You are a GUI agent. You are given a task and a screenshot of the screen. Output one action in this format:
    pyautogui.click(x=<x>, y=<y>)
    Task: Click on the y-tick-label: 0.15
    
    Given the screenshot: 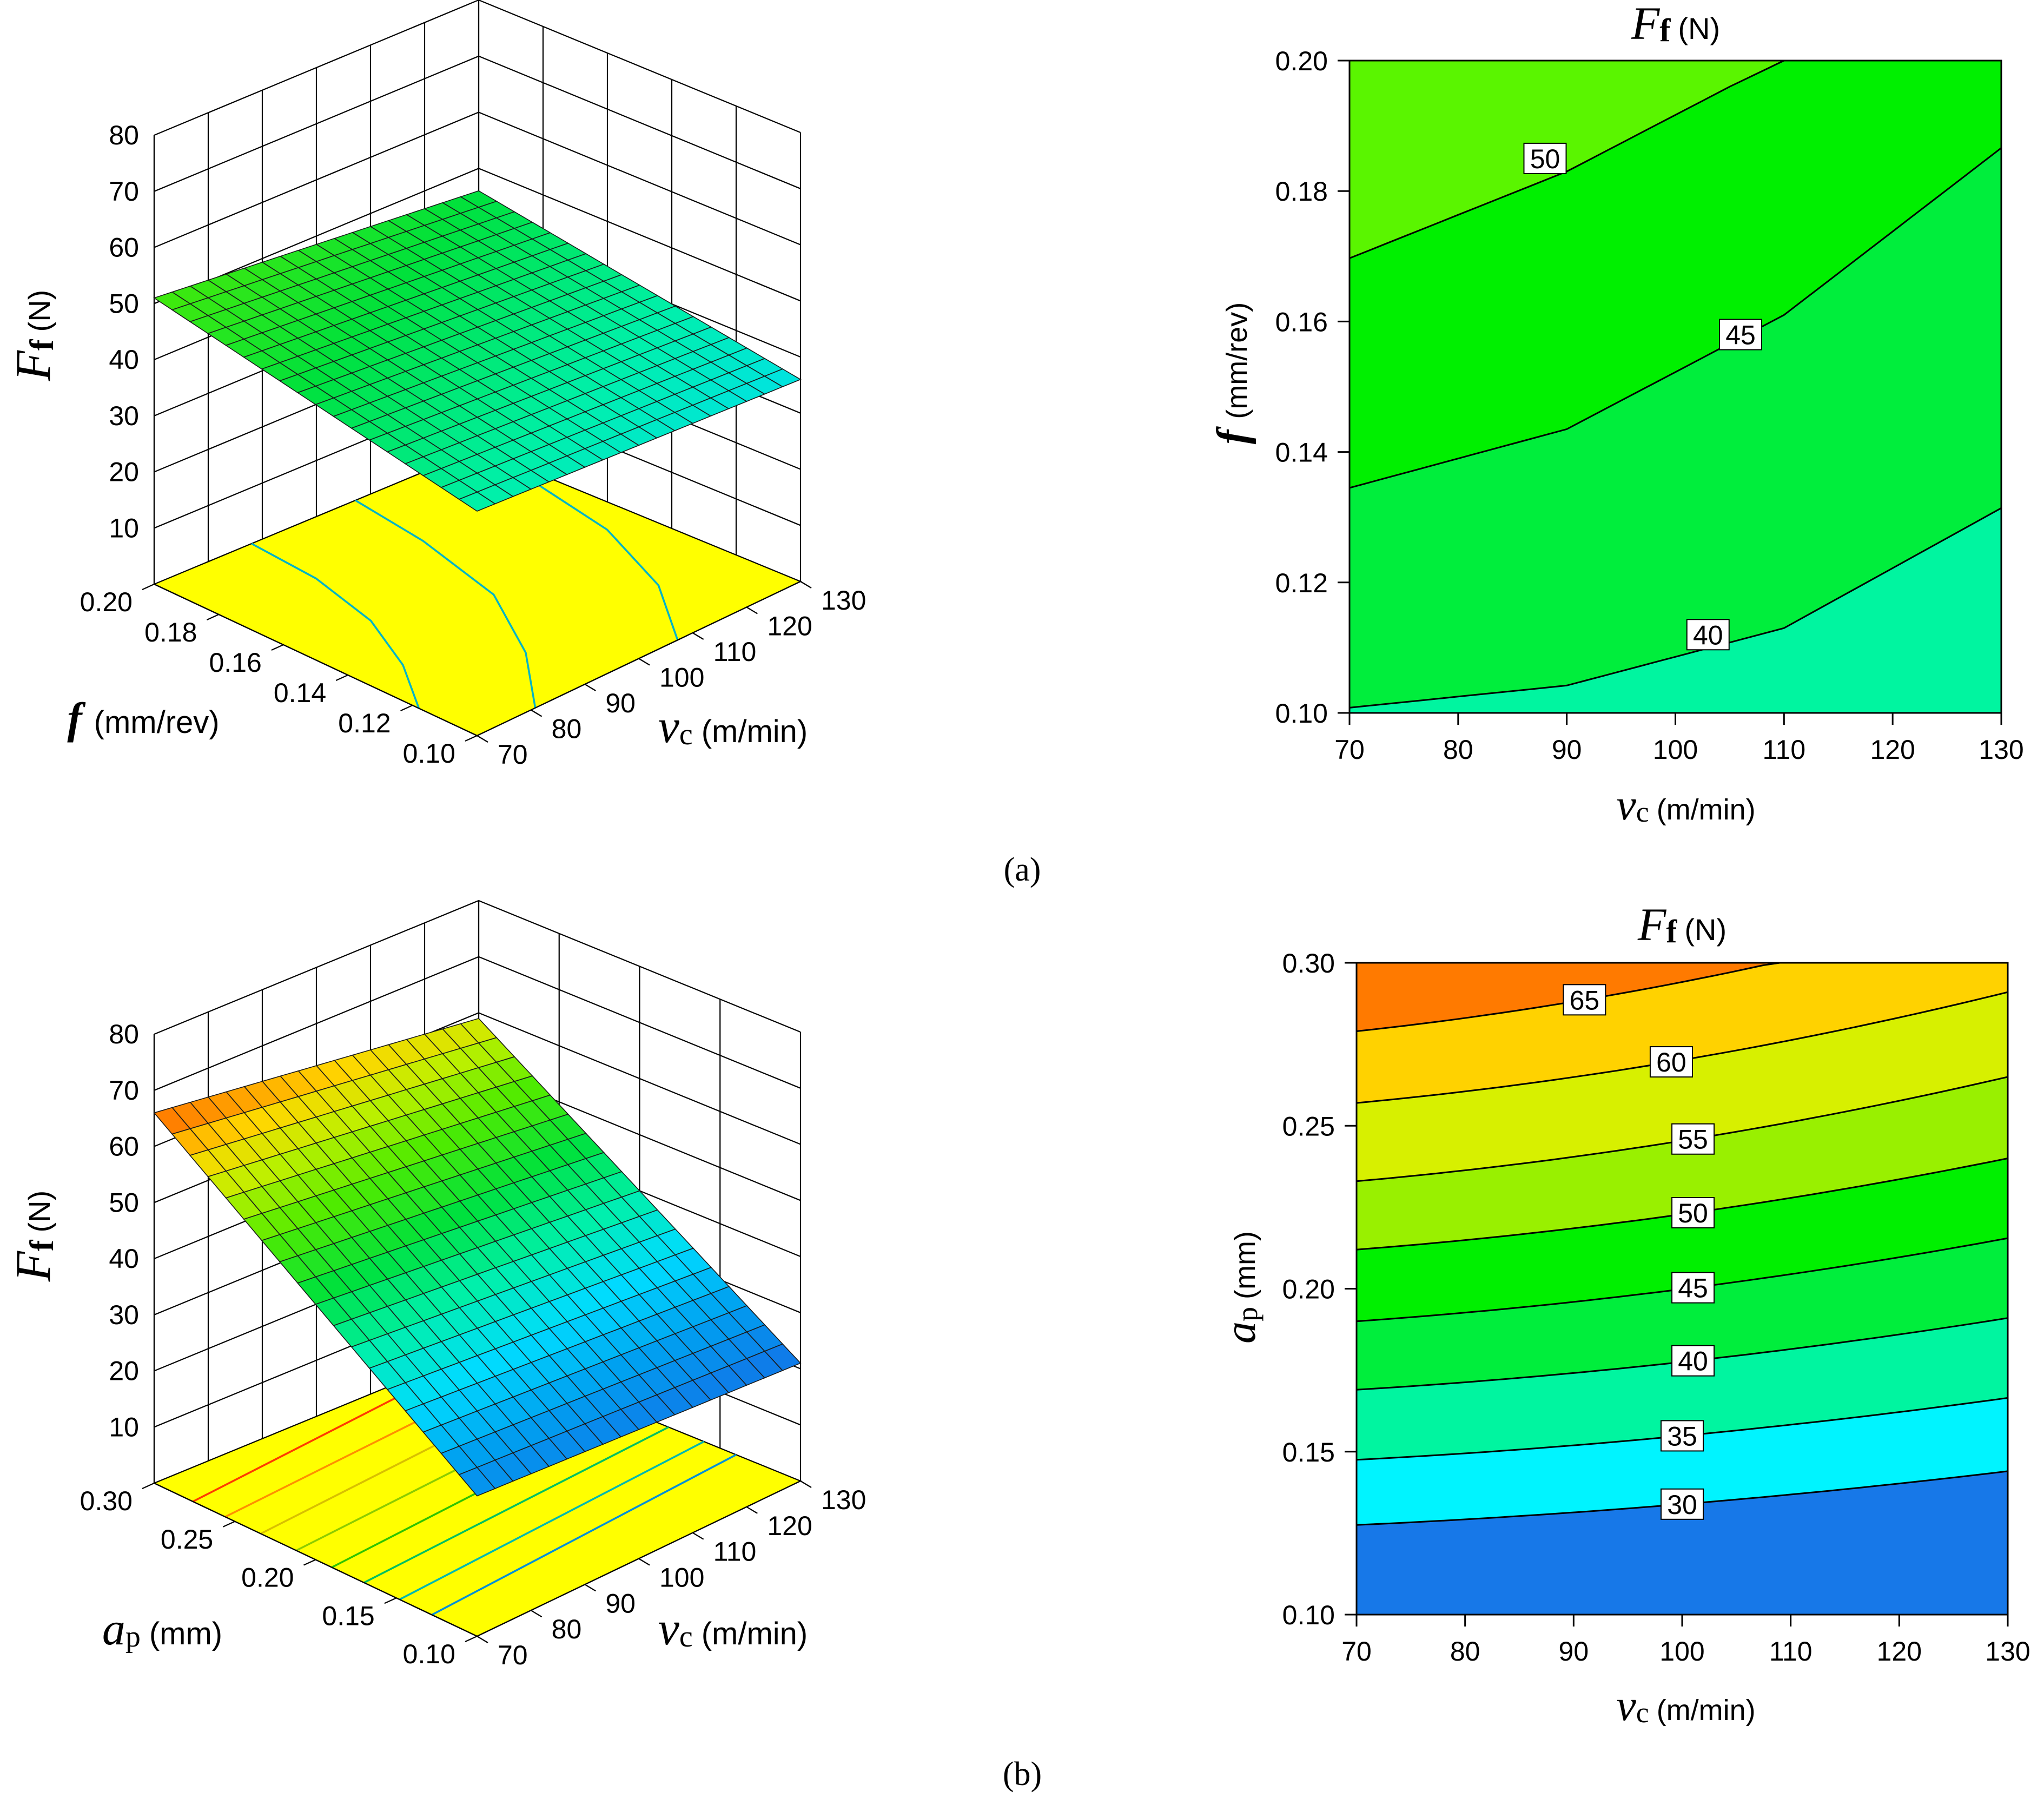 What is the action you would take?
    pyautogui.click(x=1308, y=1452)
    